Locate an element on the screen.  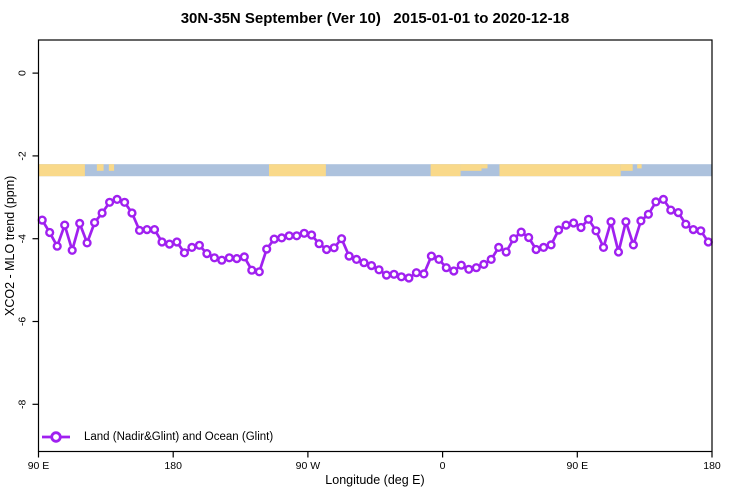
y-tick-label: 0 is located at coordinates (23, 73).